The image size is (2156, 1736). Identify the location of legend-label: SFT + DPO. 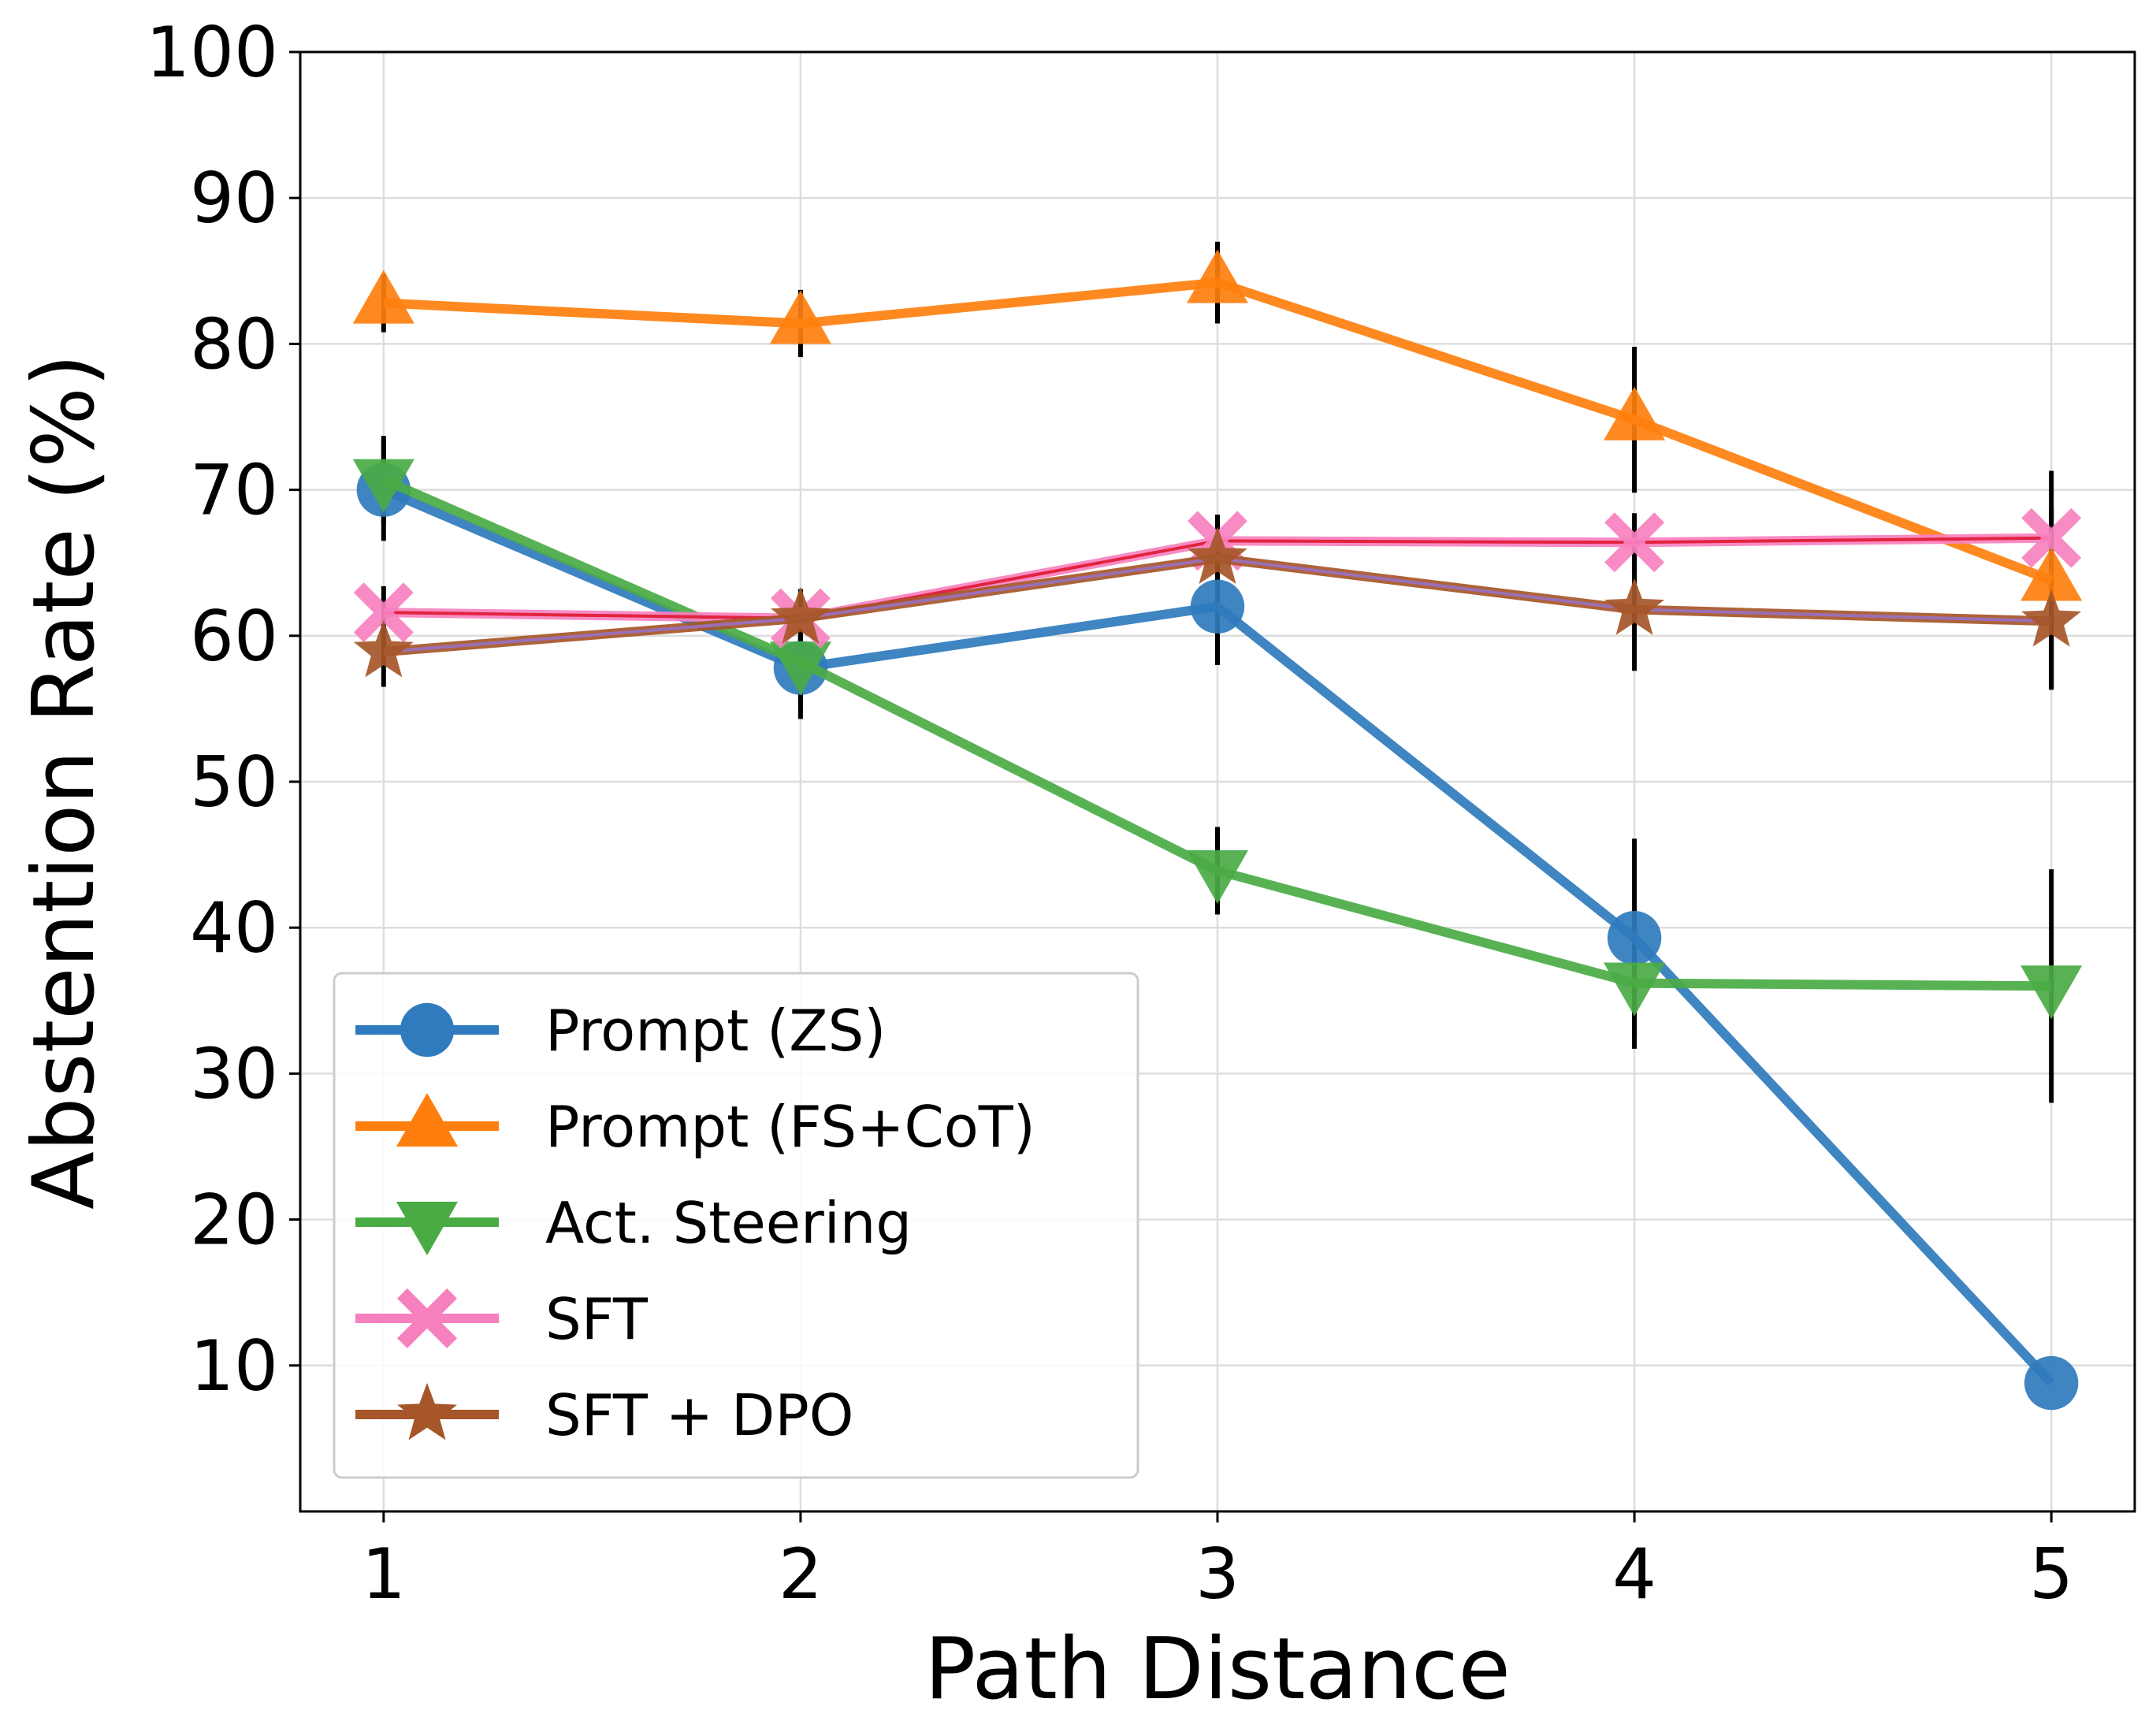
(699, 1415).